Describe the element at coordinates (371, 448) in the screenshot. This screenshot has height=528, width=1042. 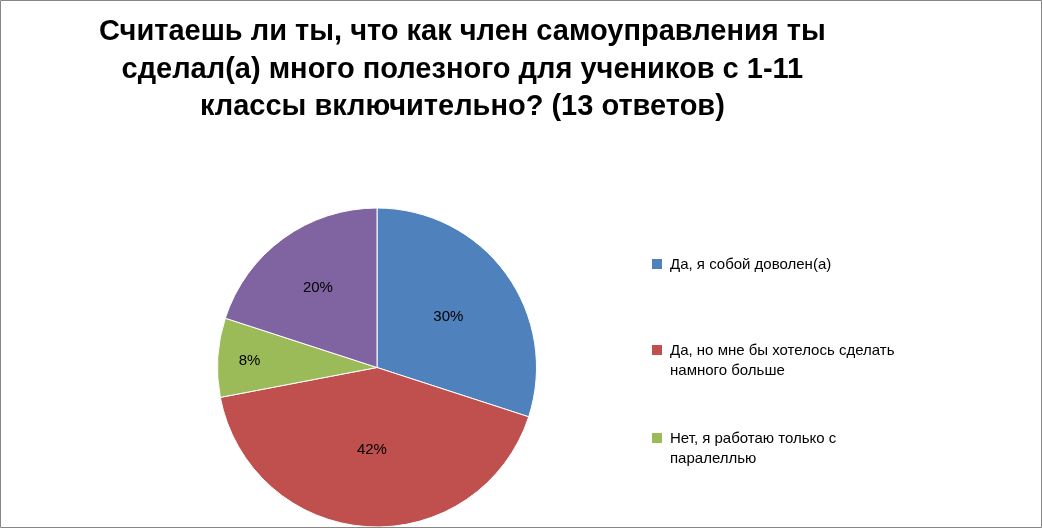
I see `data-label: 42%` at that location.